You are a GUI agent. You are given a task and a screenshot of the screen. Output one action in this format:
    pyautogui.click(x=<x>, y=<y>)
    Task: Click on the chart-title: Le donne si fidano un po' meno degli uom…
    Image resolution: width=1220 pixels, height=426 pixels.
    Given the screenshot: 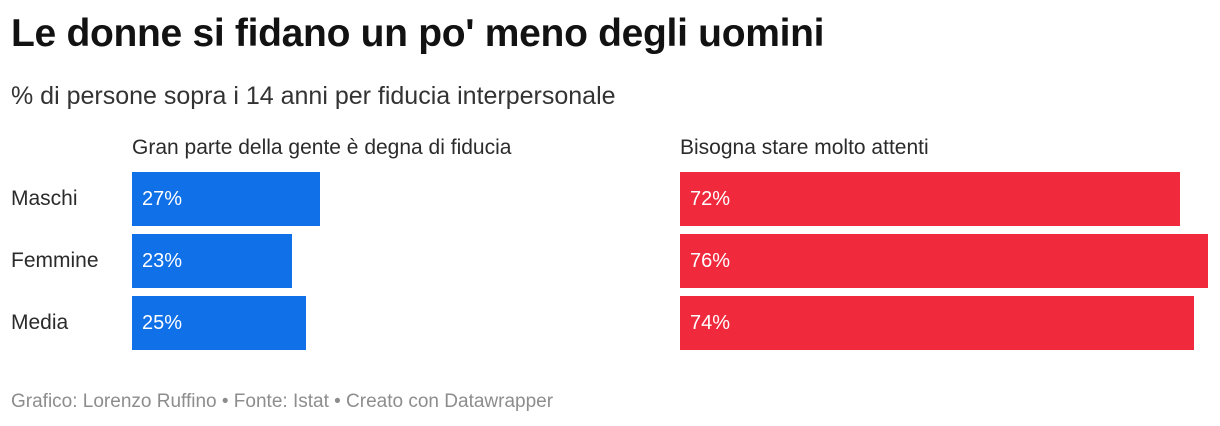 What is the action you would take?
    pyautogui.click(x=418, y=33)
    